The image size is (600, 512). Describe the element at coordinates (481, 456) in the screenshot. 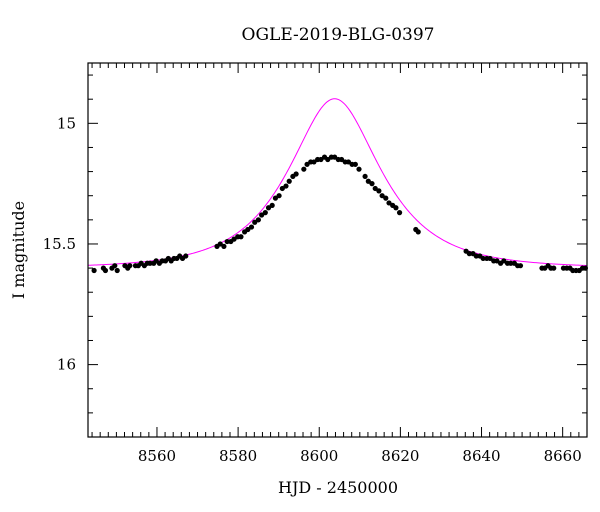

I see `x-tick-label: 8640` at that location.